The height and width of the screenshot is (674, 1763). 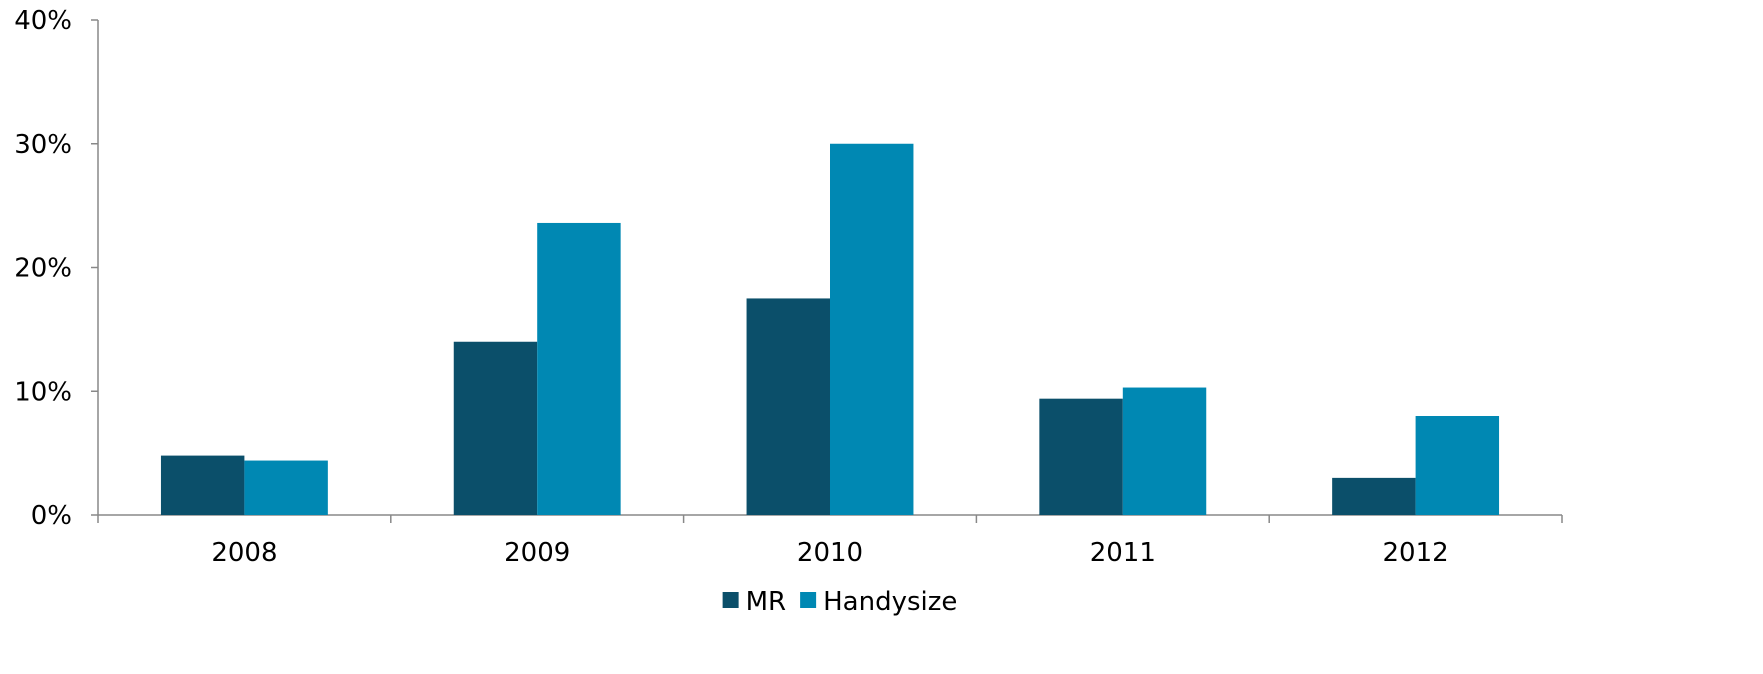 What do you see at coordinates (890, 602) in the screenshot?
I see `legend-label: Handysize` at bounding box center [890, 602].